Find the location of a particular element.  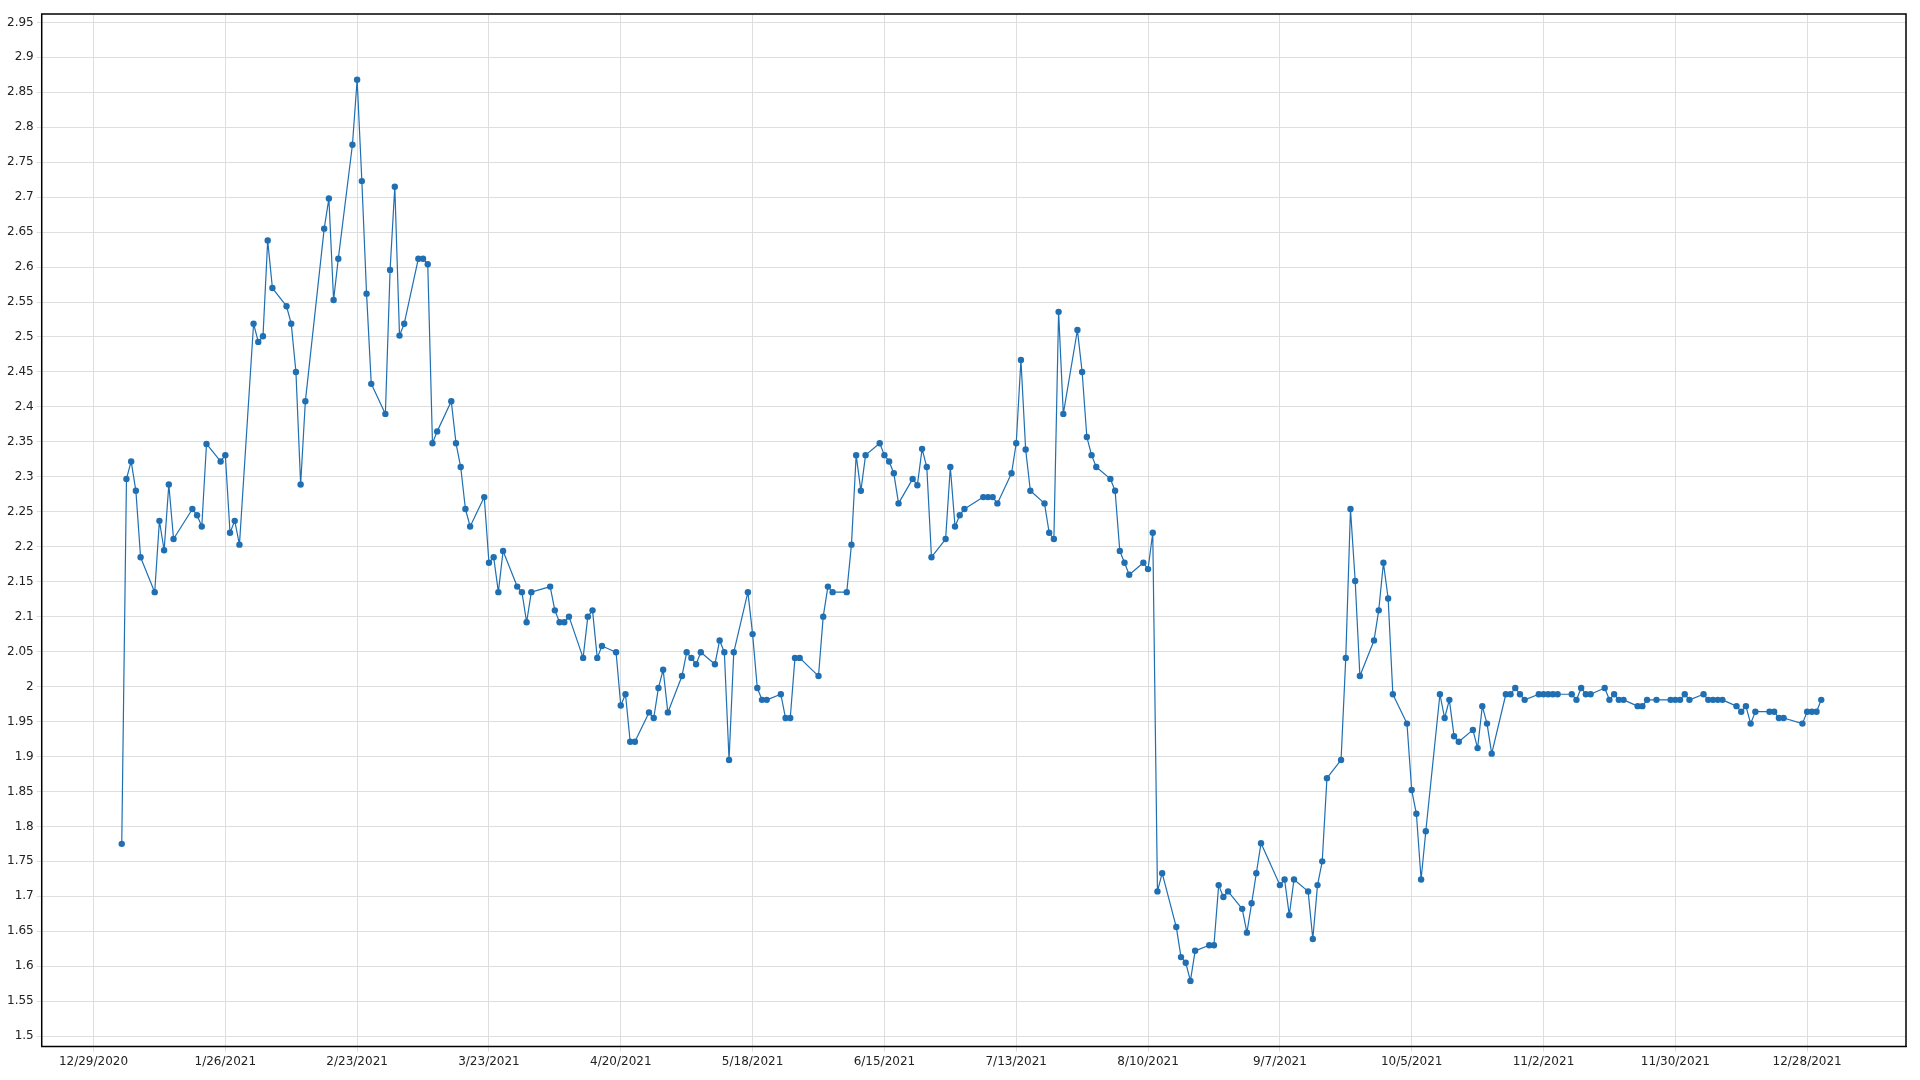

y-tick-label: 2.7 is located at coordinates (24, 196).